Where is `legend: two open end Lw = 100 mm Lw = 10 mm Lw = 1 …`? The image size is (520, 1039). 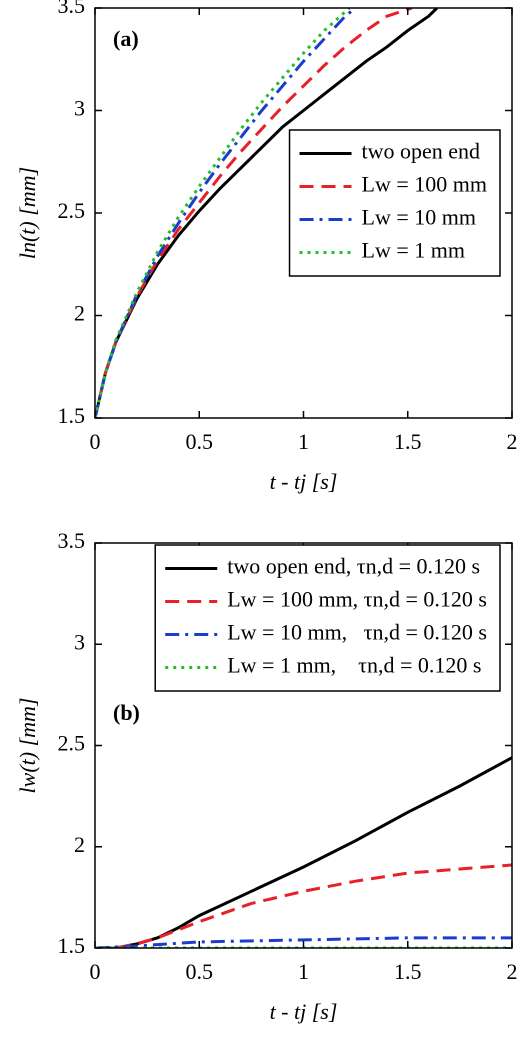 legend: two open end Lw = 100 mm Lw = 10 mm Lw = 1 … is located at coordinates (394, 203).